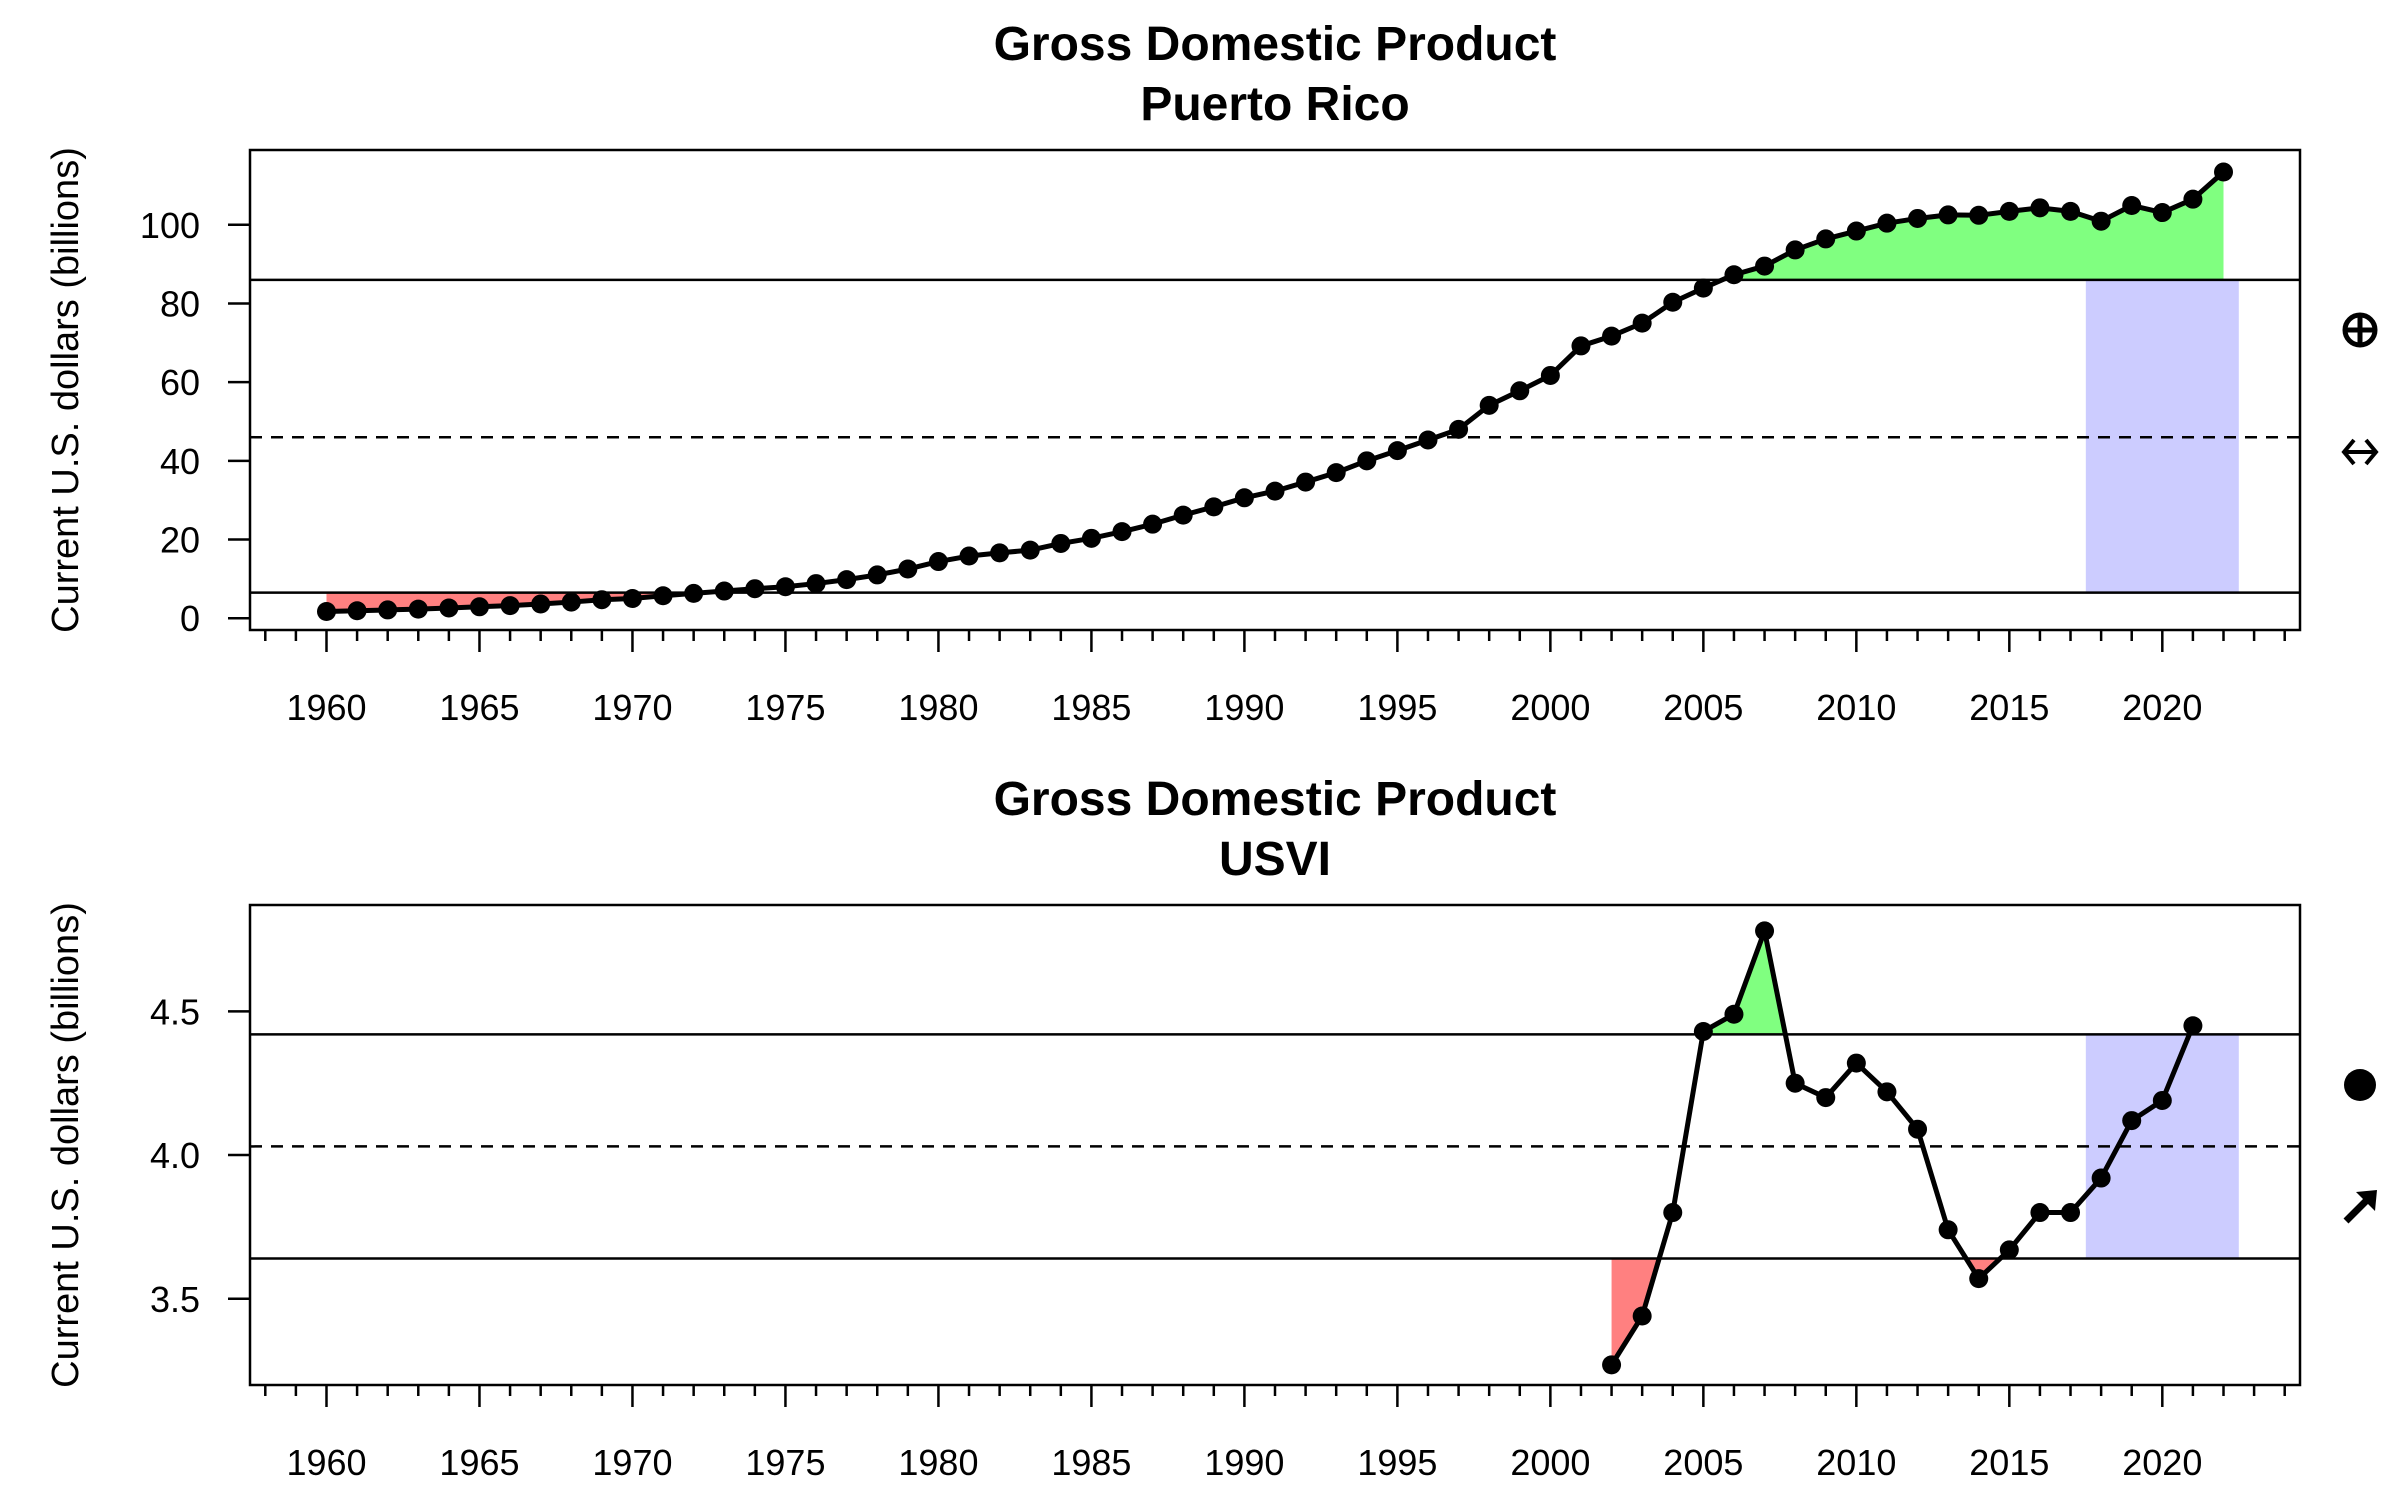  I want to click on y-tick-label: 20, so click(180, 540).